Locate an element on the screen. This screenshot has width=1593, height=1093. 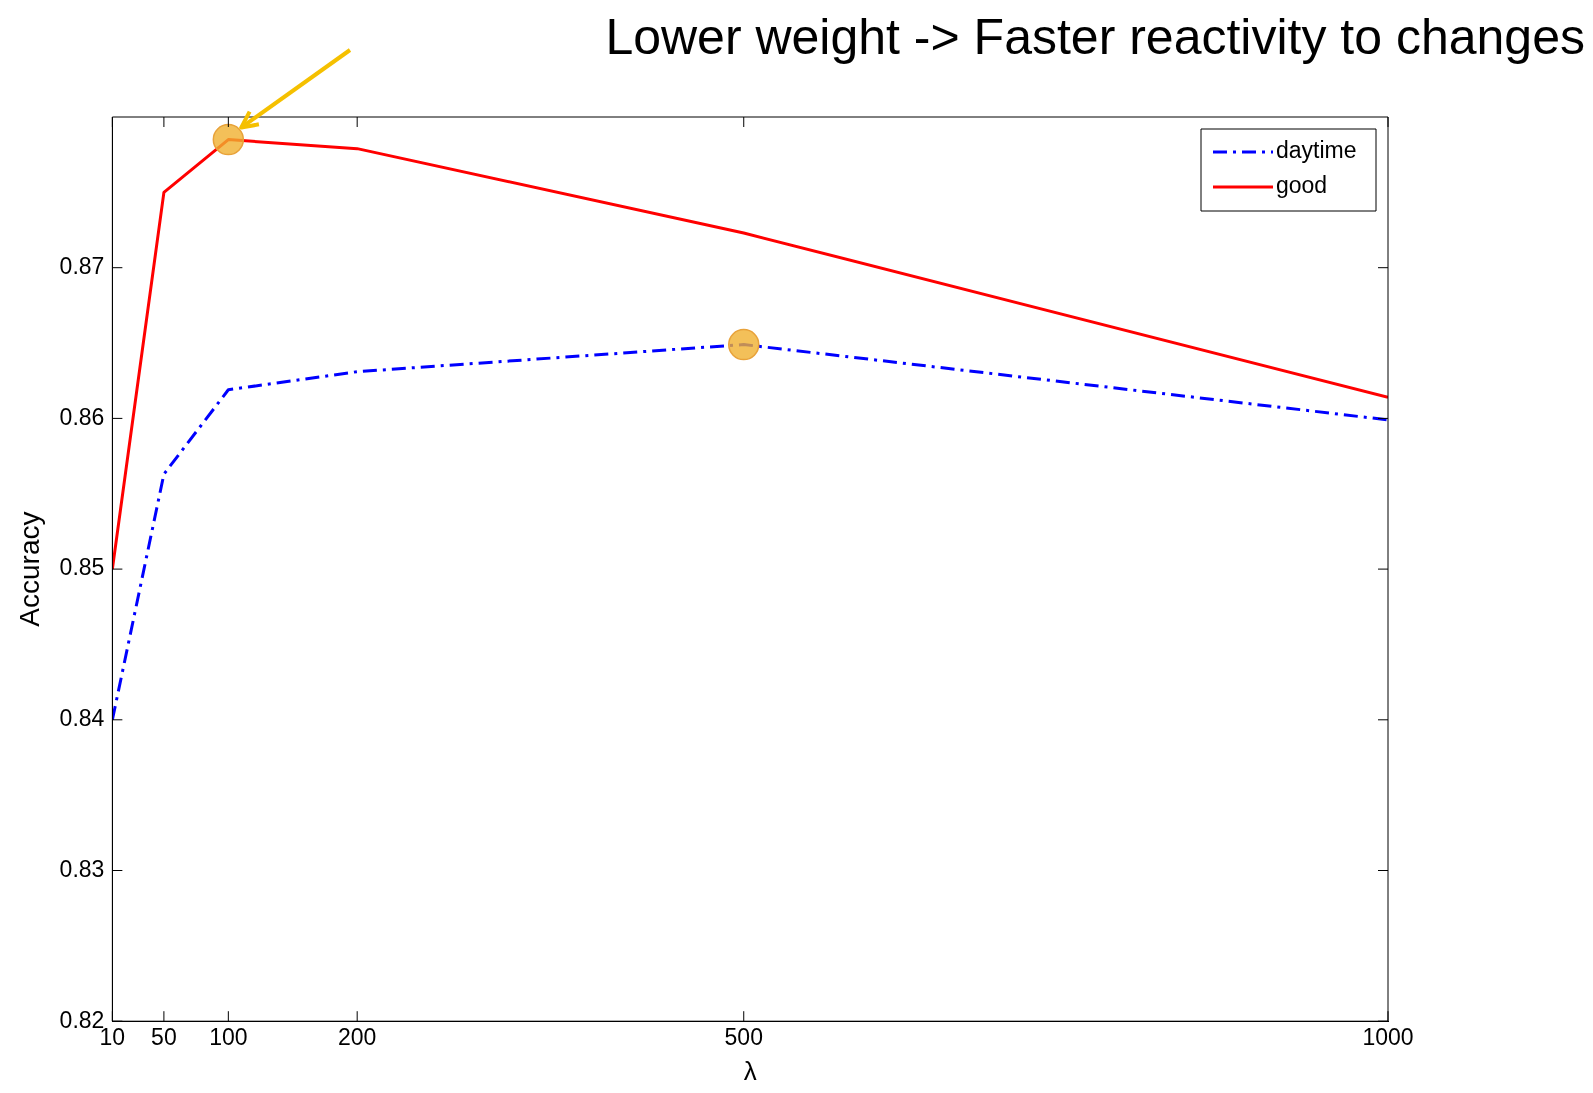
x-tick-label: 100 is located at coordinates (228, 1037).